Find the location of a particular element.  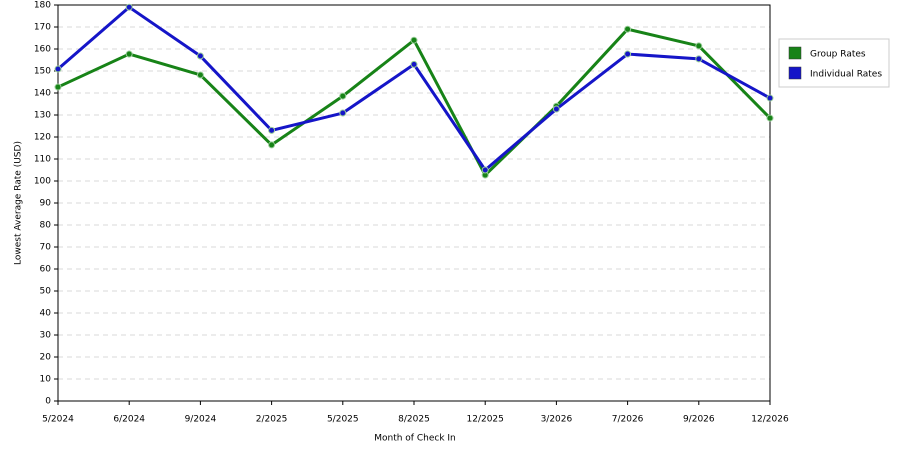

x-tick-label: 5/2024 is located at coordinates (58, 420).